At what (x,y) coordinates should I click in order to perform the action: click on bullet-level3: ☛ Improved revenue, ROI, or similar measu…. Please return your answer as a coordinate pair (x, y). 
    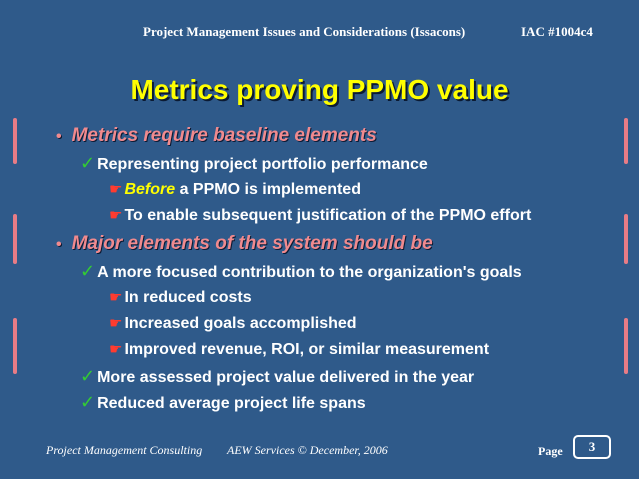
    Looking at the image, I should click on (299, 349).